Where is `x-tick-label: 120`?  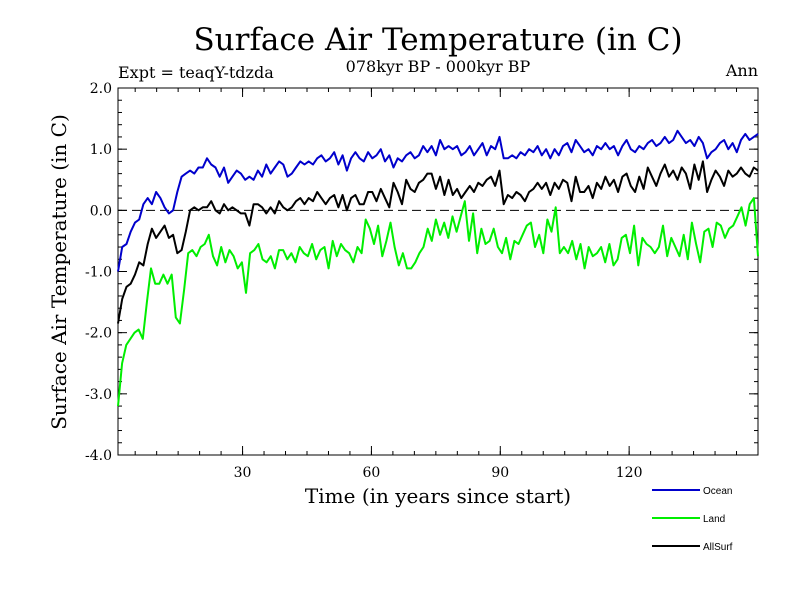
x-tick-label: 120 is located at coordinates (629, 473).